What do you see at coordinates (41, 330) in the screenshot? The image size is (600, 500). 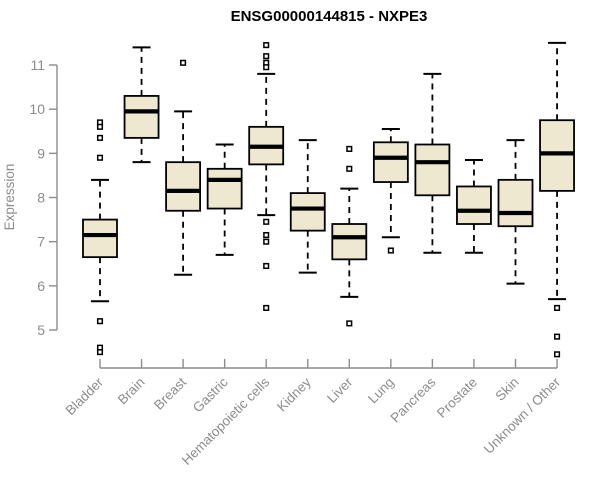 I see `y-tick-label: 5` at bounding box center [41, 330].